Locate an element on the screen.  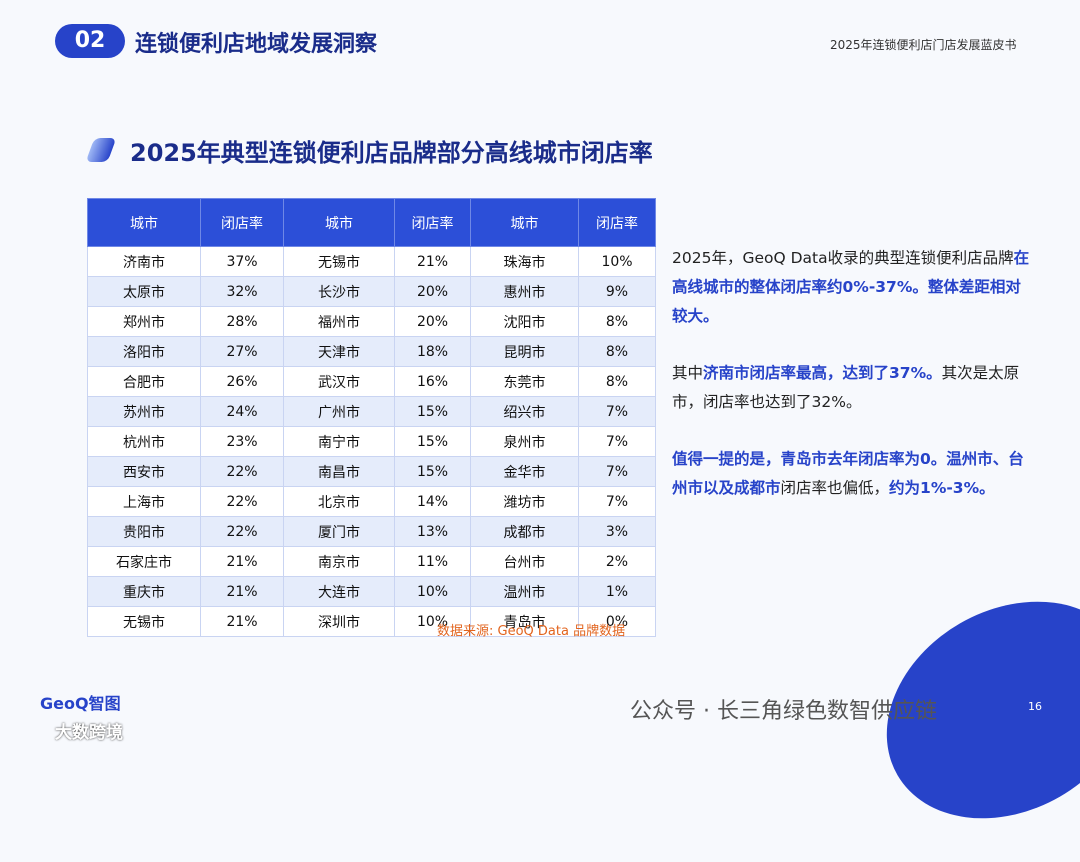
table-cell: 珠海市 is located at coordinates (524, 261).